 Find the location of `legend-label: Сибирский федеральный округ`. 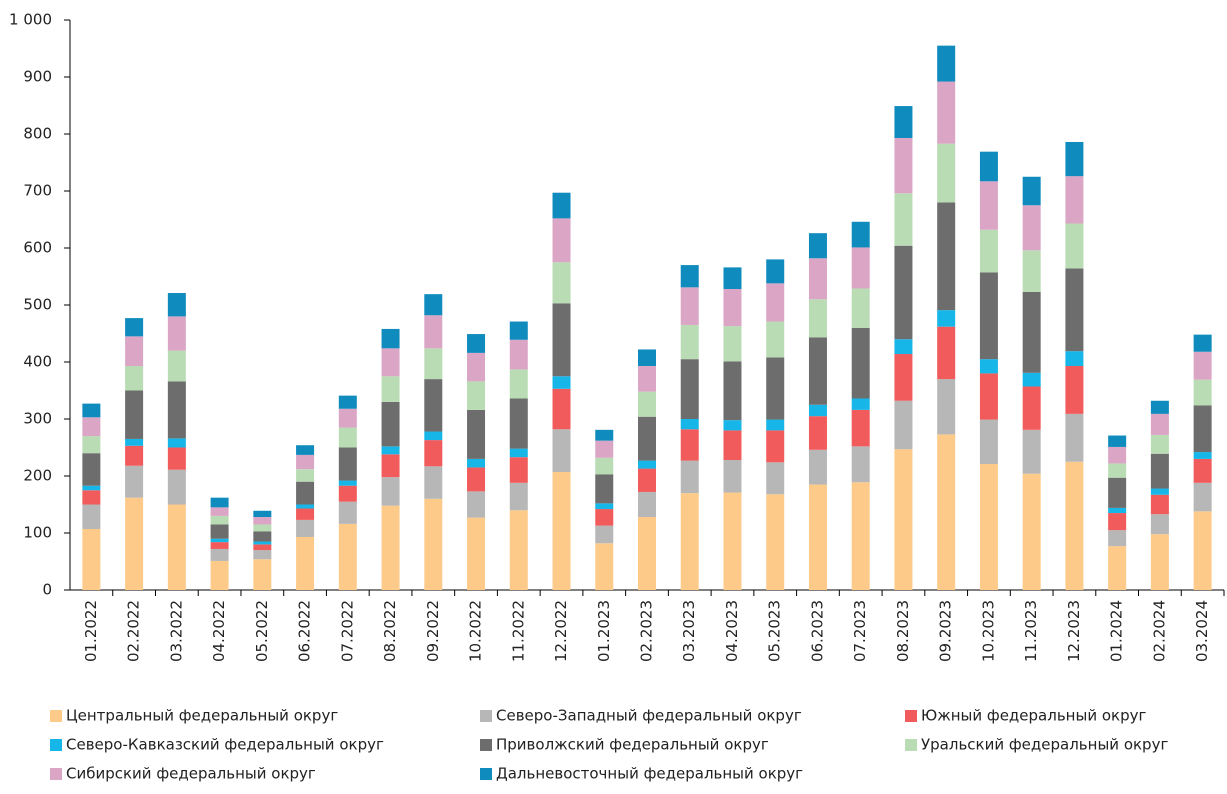

legend-label: Сибирский федеральный округ is located at coordinates (191, 774).